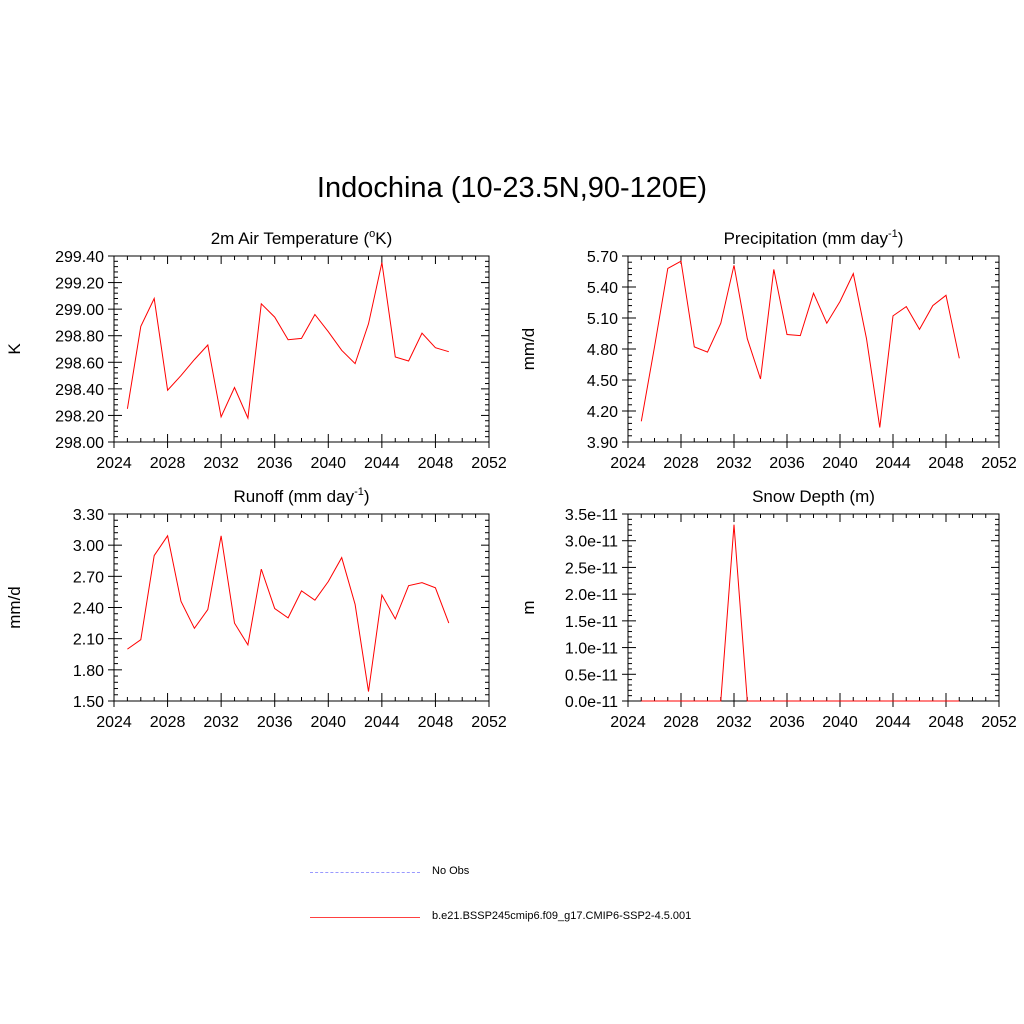 This screenshot has height=1024, width=1024. What do you see at coordinates (79, 257) in the screenshot?
I see `y-tick-label: 299.40` at bounding box center [79, 257].